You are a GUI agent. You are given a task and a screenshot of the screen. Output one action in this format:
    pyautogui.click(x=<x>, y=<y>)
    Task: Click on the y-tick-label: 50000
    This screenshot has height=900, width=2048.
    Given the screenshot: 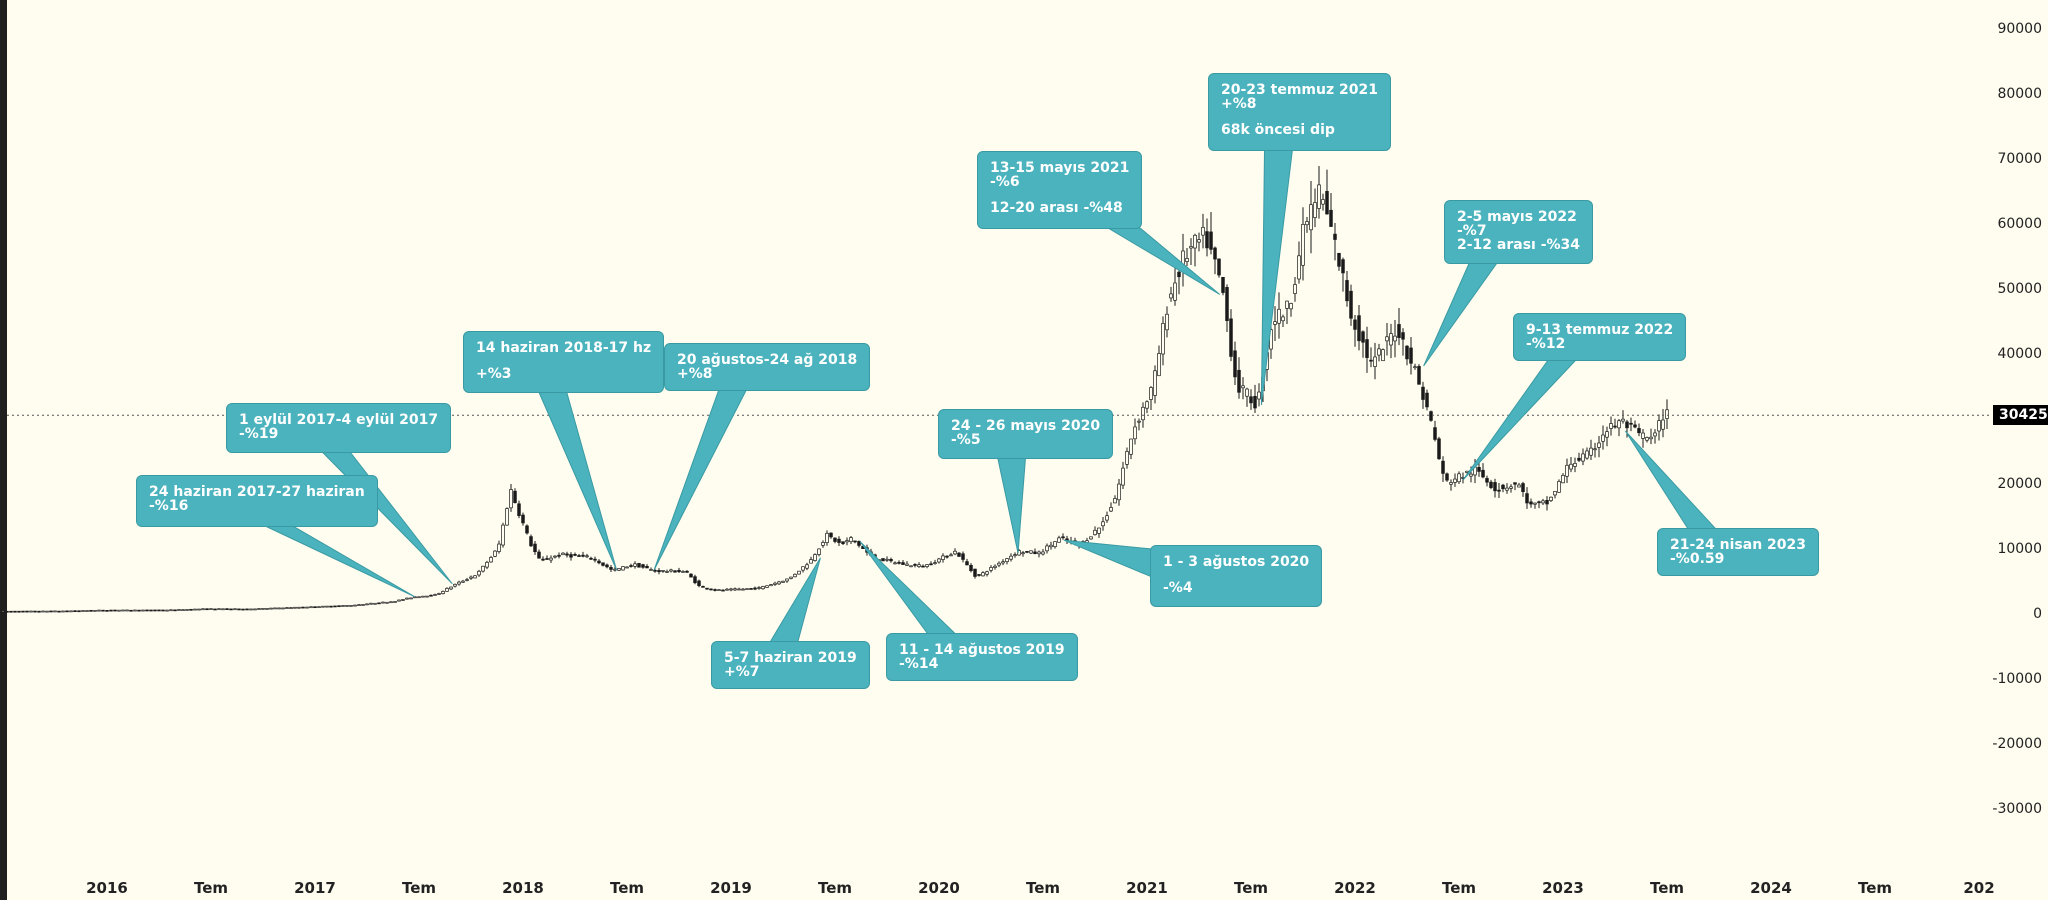 What is the action you would take?
    pyautogui.click(x=2019, y=289)
    